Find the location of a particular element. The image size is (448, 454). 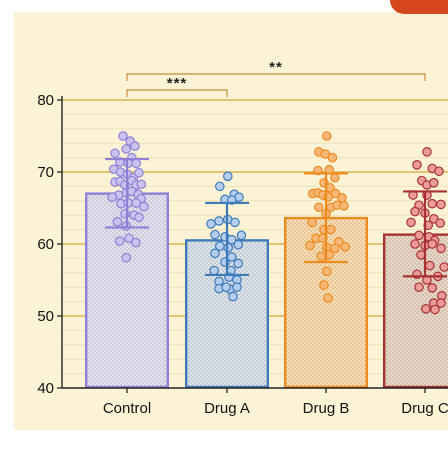

significance-label: *** is located at coordinates (177, 83).